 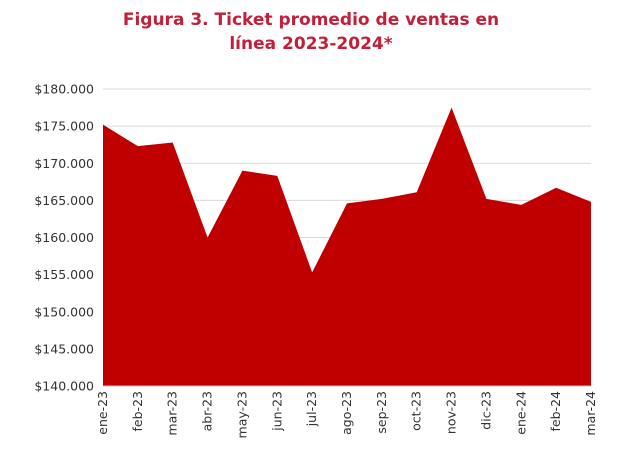 I want to click on x-tick-label: oct-23, so click(x=416, y=411).